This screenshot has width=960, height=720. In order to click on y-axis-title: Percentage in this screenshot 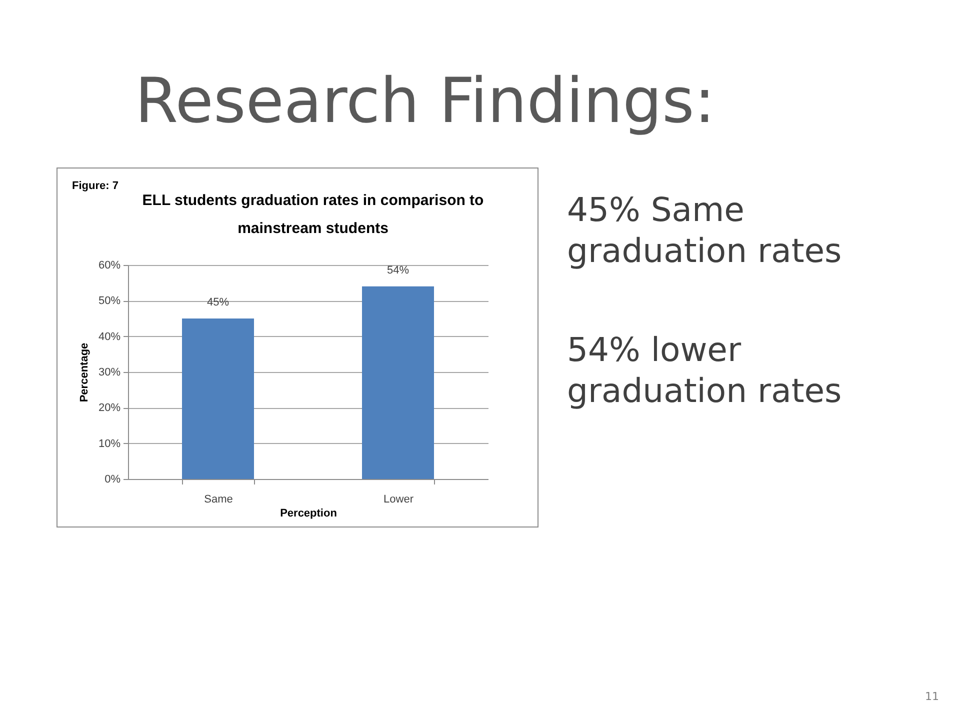, I will do `click(84, 372)`.